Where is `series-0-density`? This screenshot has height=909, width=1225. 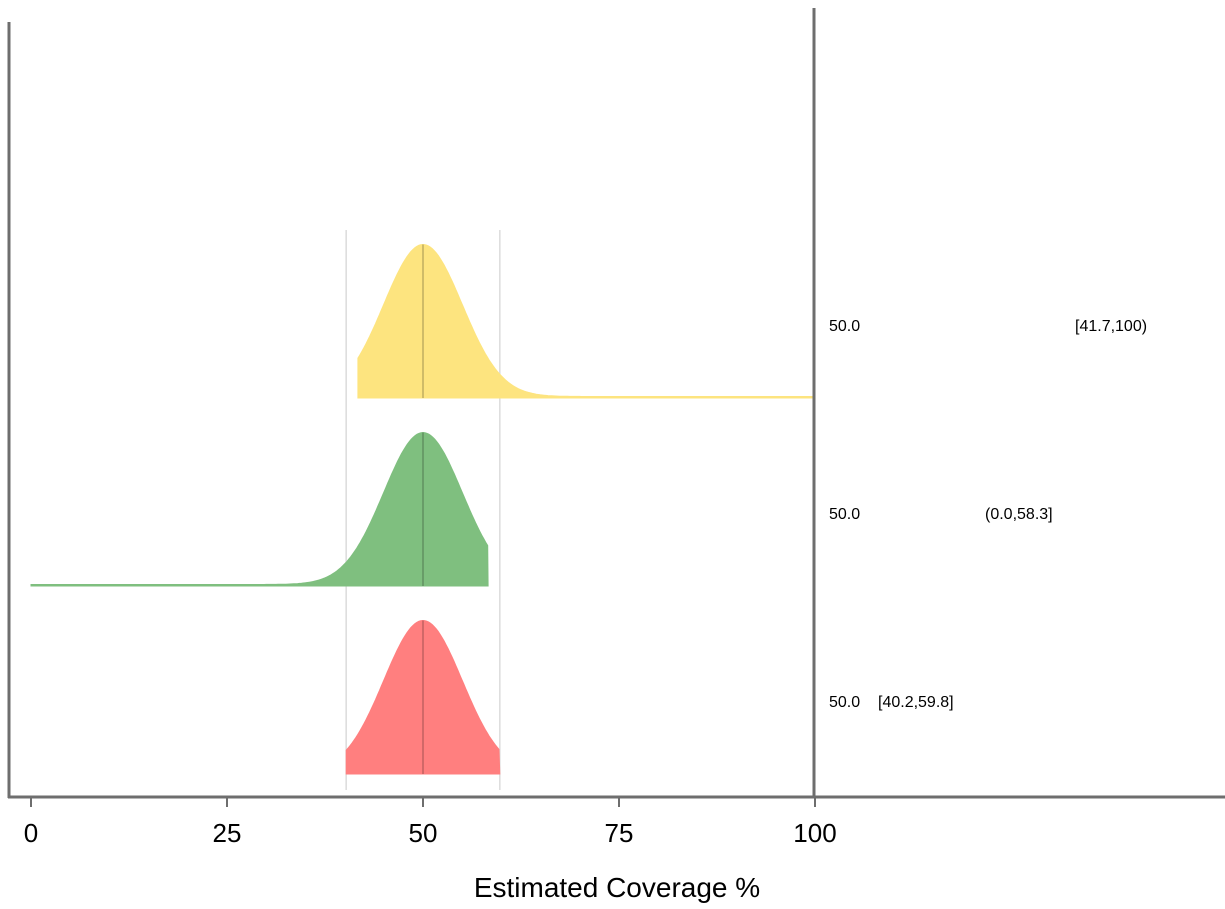
series-0-density is located at coordinates (586, 321).